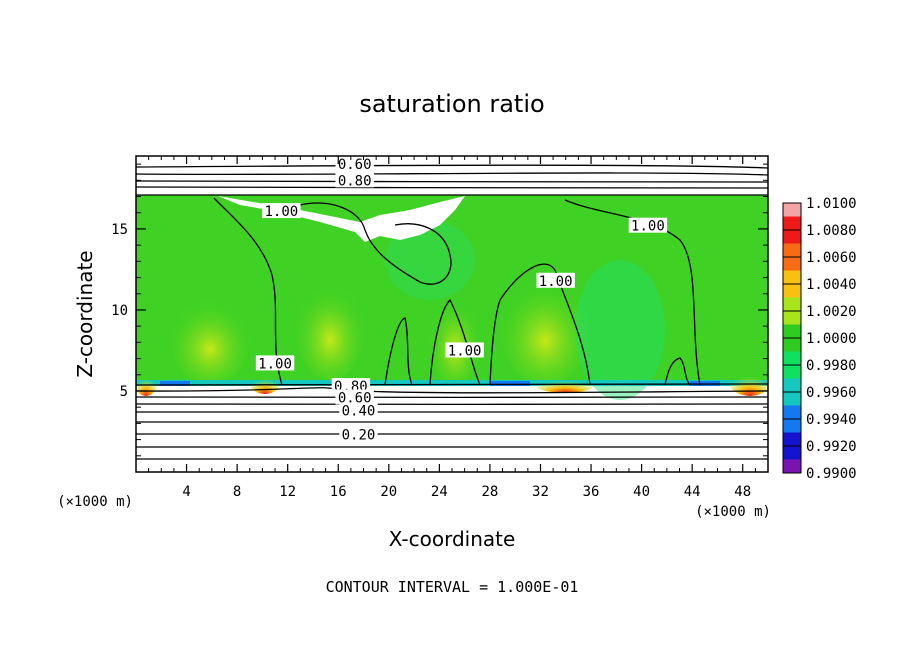  What do you see at coordinates (831, 339) in the screenshot?
I see `colorbar-label: 1.0000` at bounding box center [831, 339].